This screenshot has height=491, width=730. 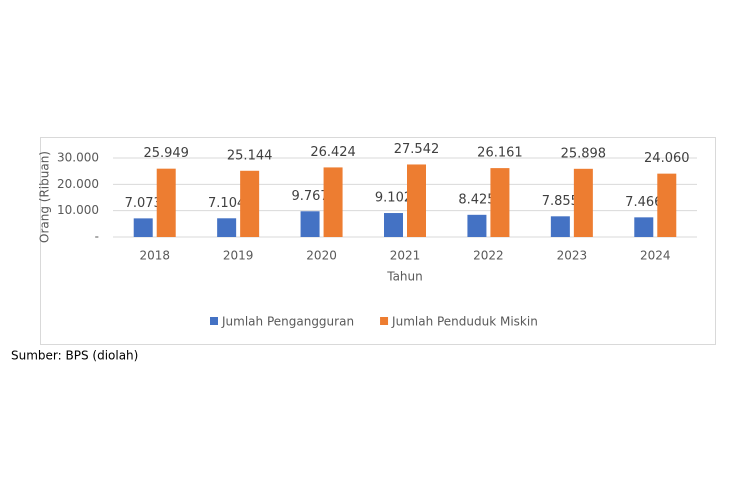 I want to click on value-label: 9.767, so click(x=309, y=196).